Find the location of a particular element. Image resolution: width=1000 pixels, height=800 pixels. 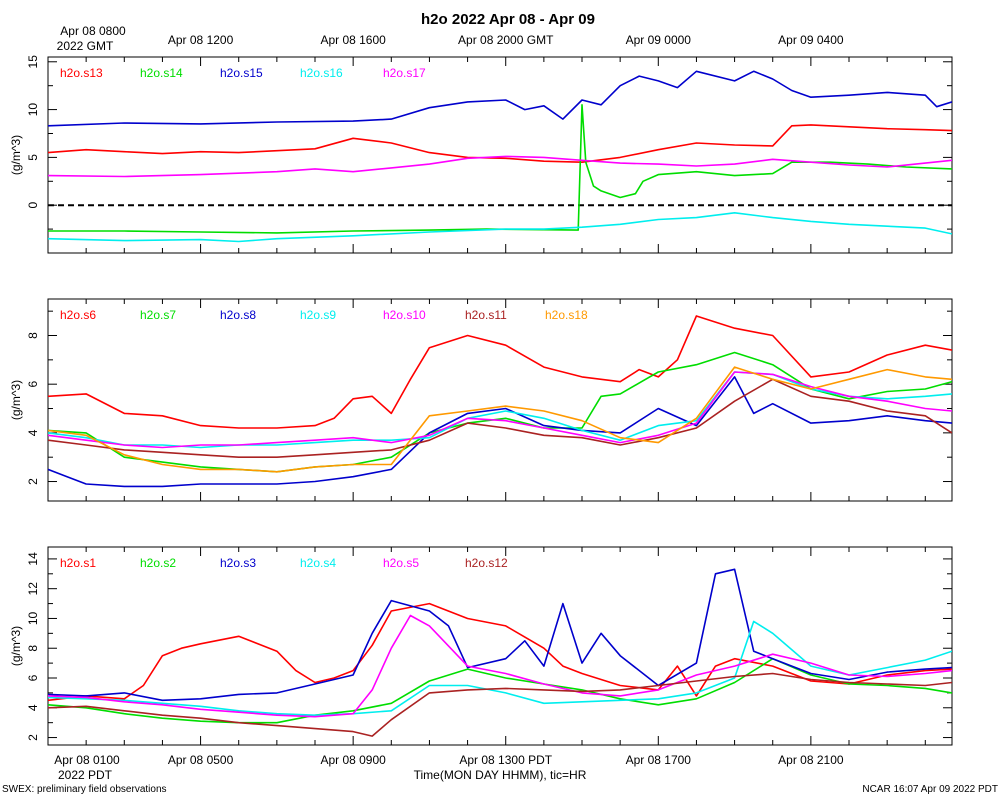

pdt-tick-label: Apr 08 0900 is located at coordinates (353, 760).